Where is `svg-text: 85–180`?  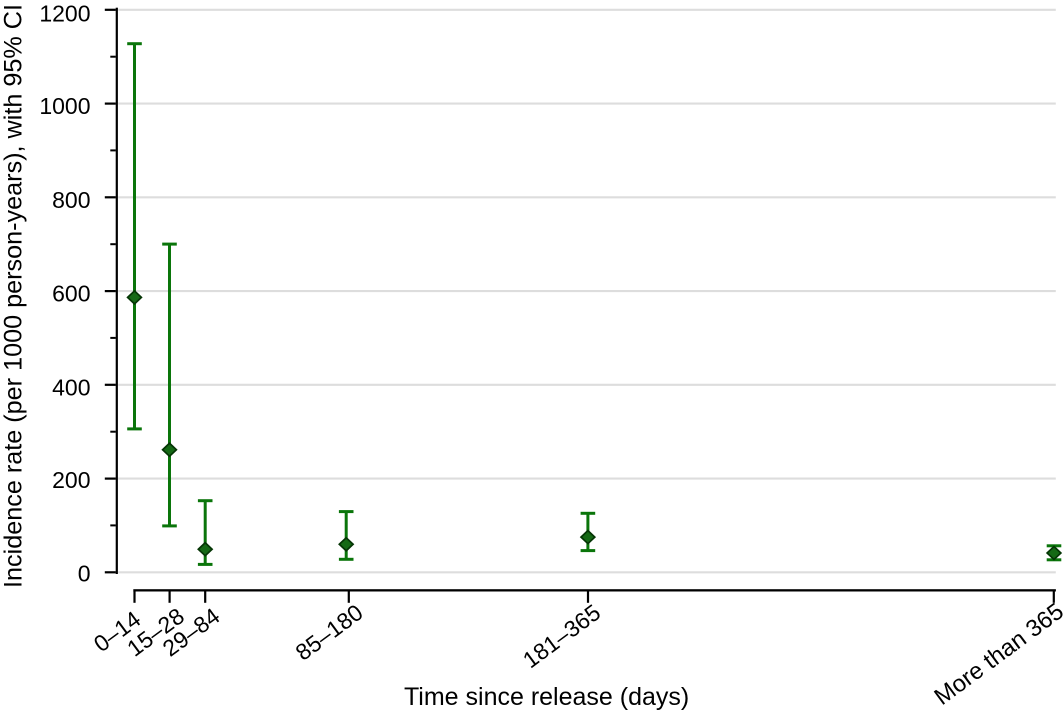 svg-text: 85–180 is located at coordinates (329, 632).